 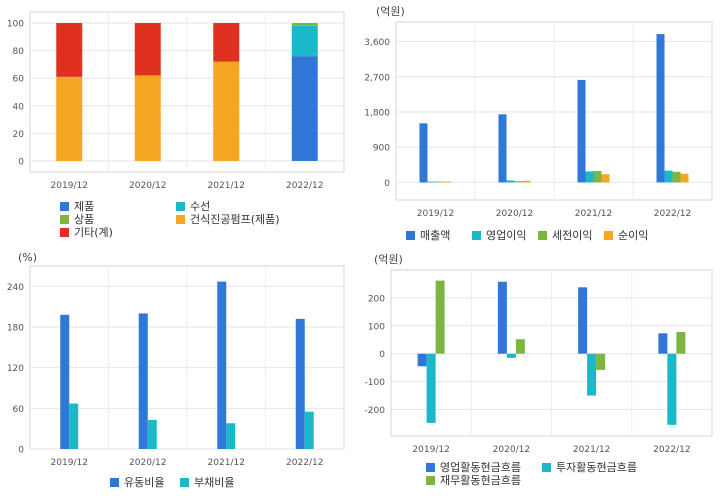 I want to click on chart-3-unit-label: (%), so click(x=28, y=257).